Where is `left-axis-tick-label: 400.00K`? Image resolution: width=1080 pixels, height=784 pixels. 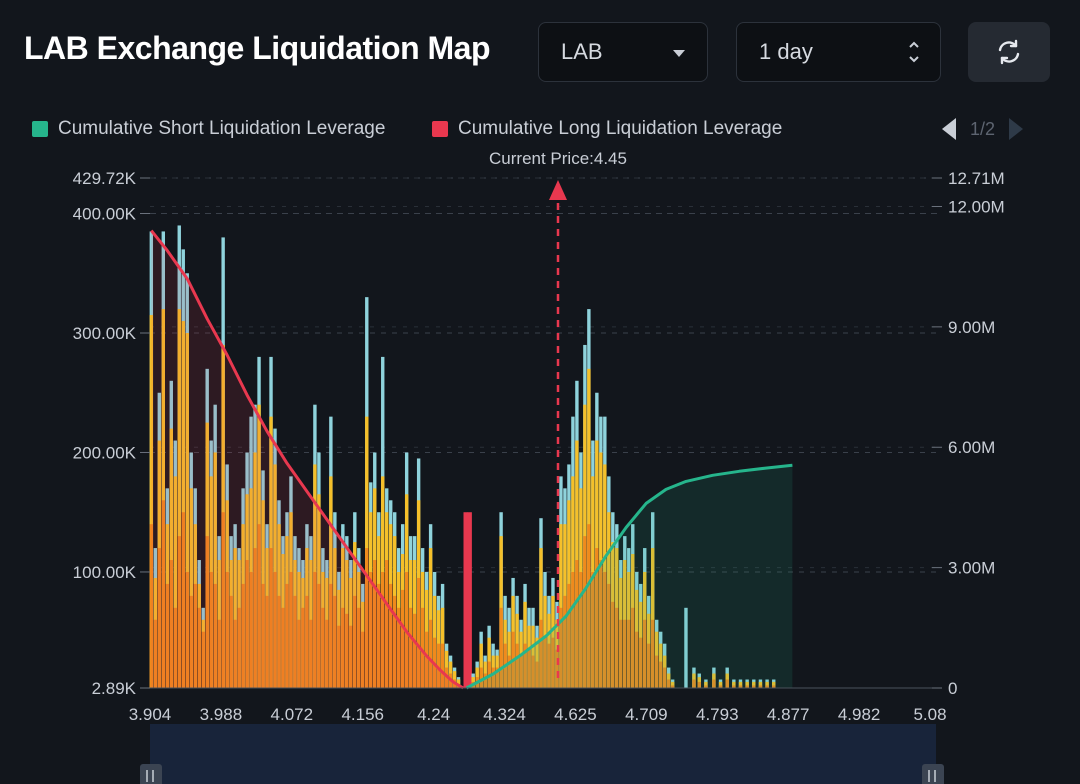 left-axis-tick-label: 400.00K is located at coordinates (105, 214).